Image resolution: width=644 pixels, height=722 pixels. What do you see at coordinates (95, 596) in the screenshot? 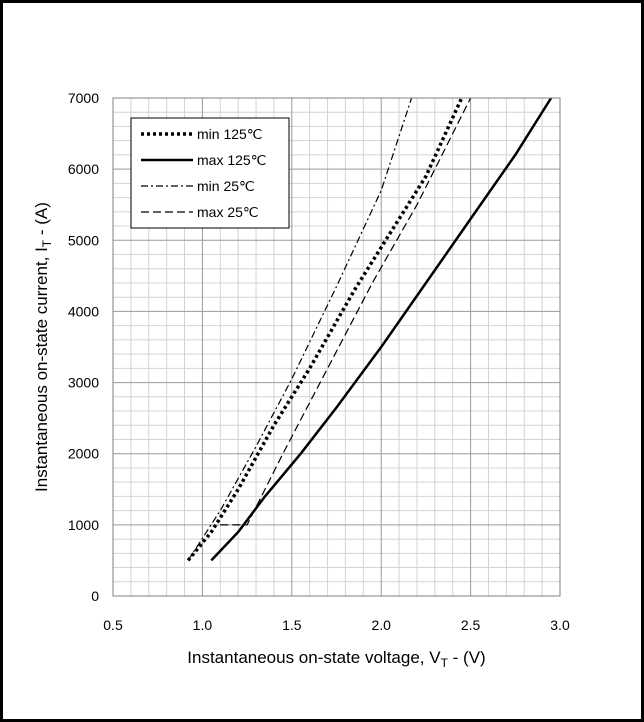
I see `y-tick-label: 0` at bounding box center [95, 596].